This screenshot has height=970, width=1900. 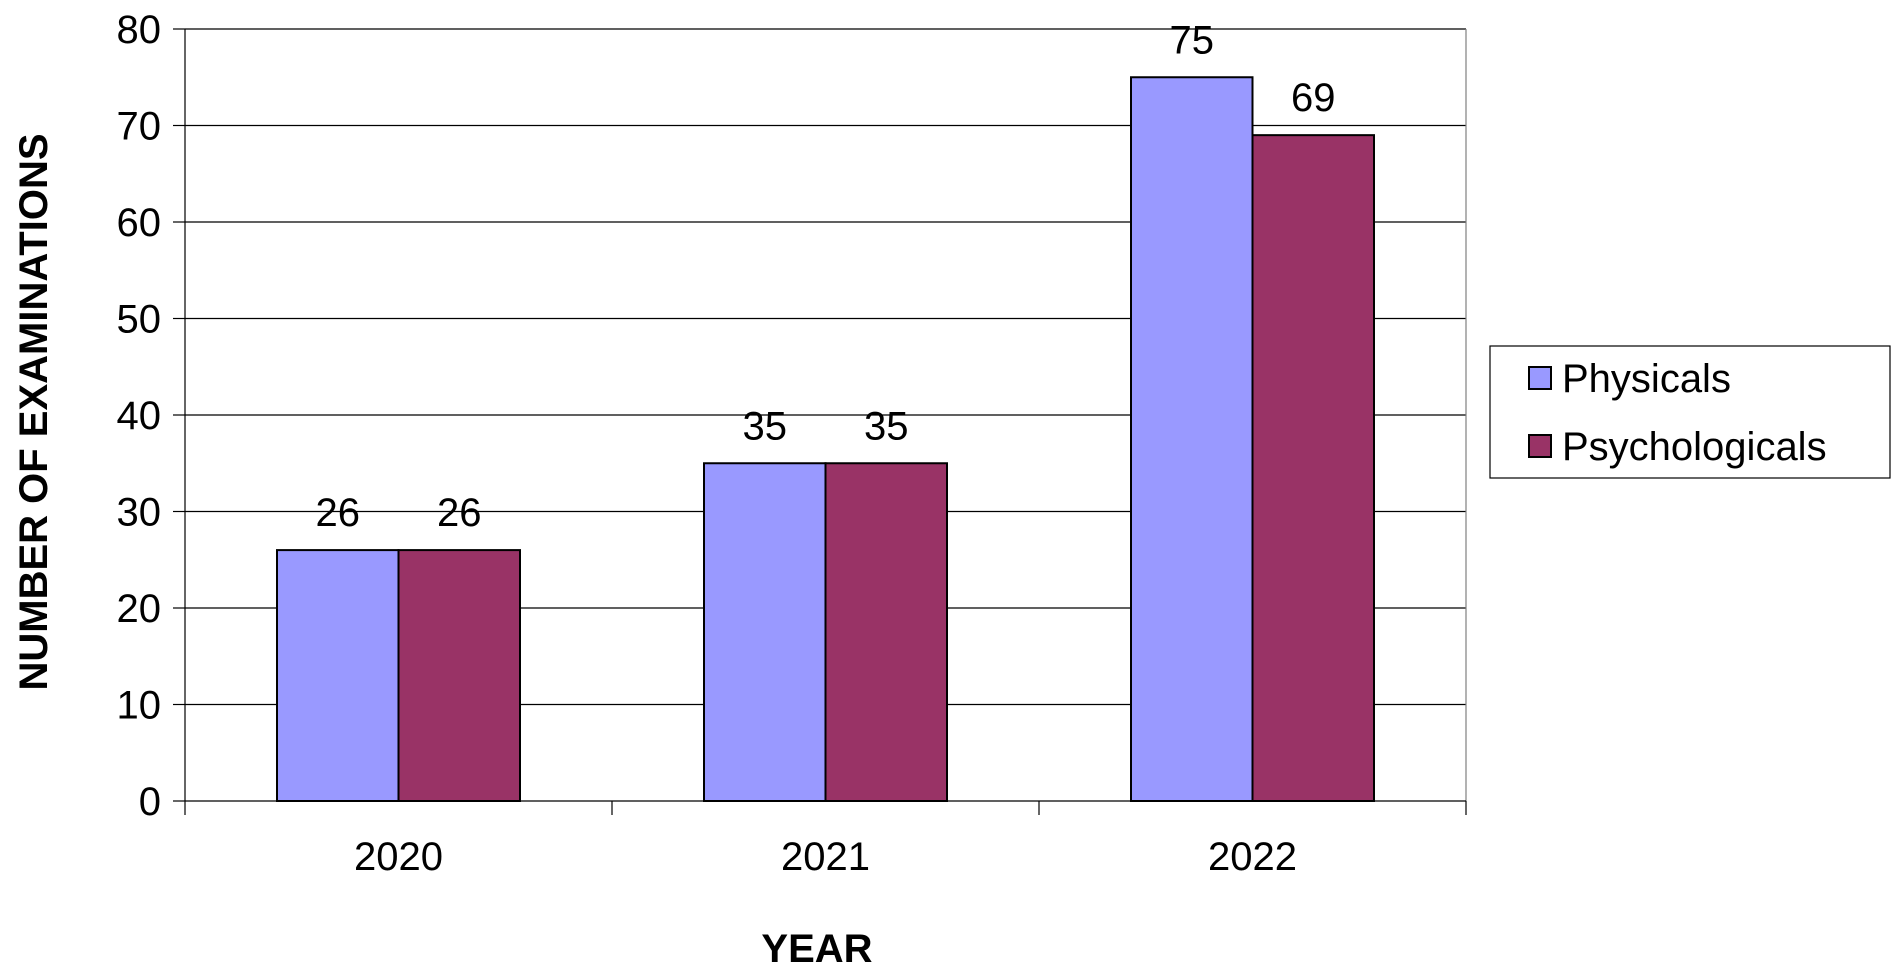 What do you see at coordinates (816, 948) in the screenshot?
I see `x-axis-title: YEAR` at bounding box center [816, 948].